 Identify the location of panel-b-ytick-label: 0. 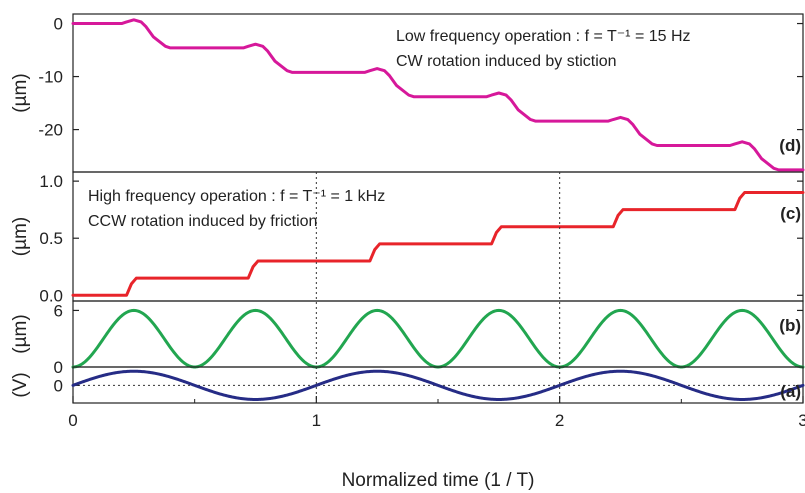
(58, 367).